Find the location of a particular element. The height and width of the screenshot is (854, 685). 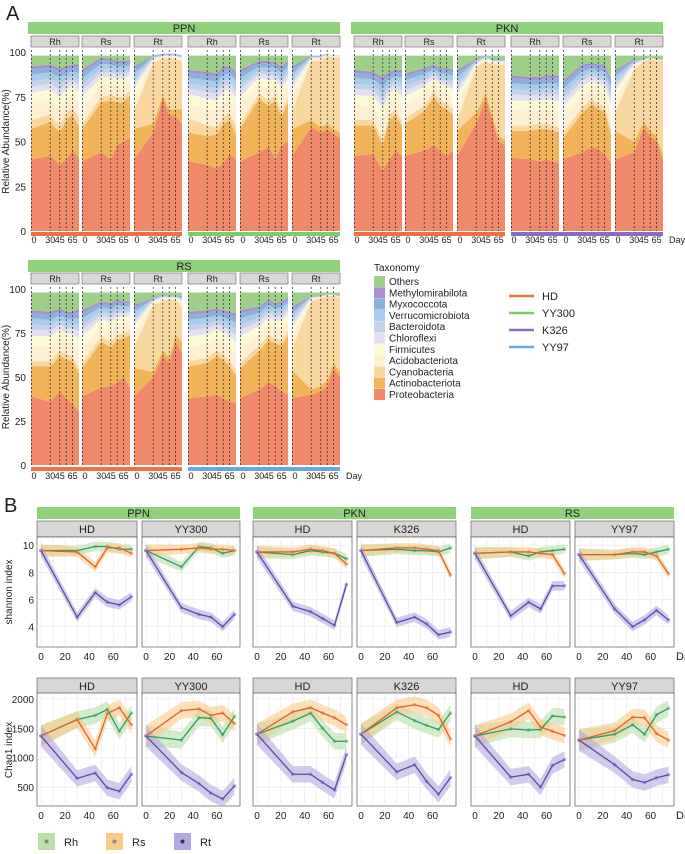

facet-rs is located at coordinates (106, 368).